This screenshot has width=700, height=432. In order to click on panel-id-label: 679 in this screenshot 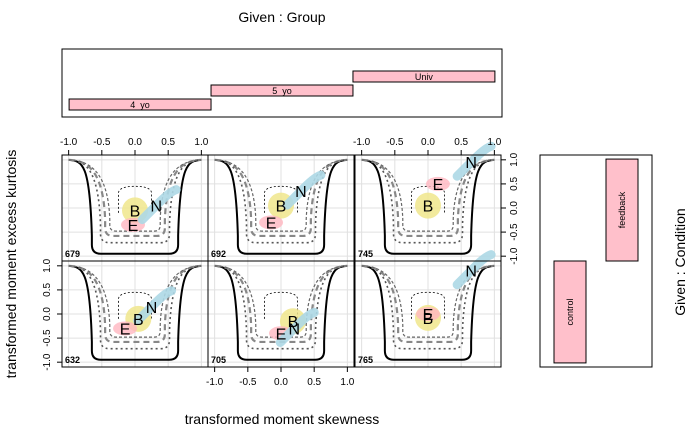, I will do `click(72, 254)`.